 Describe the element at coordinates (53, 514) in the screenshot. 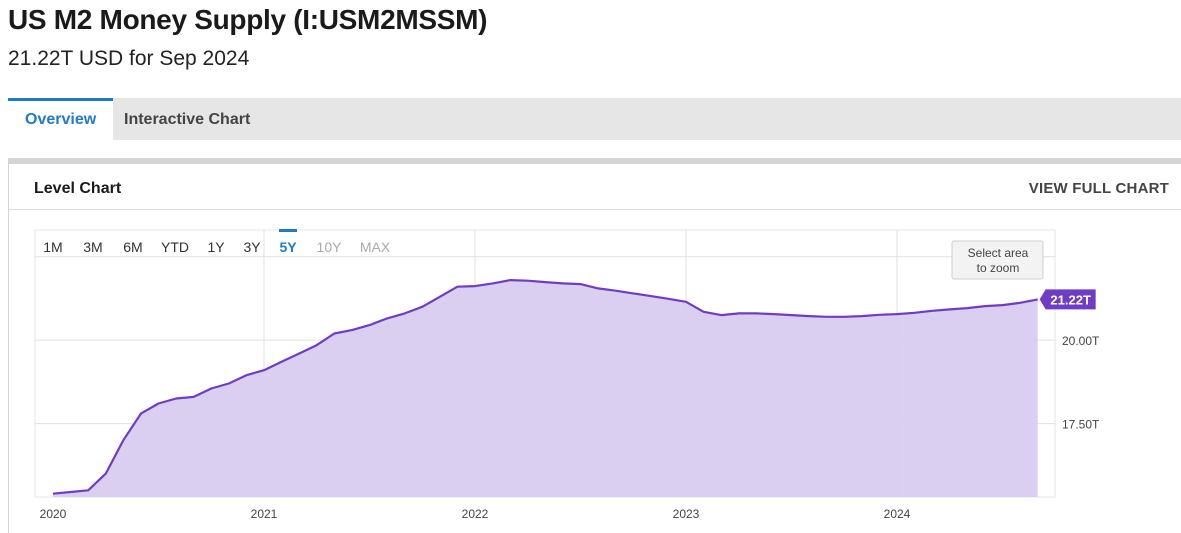

I see `x-tick-label: 2020` at that location.